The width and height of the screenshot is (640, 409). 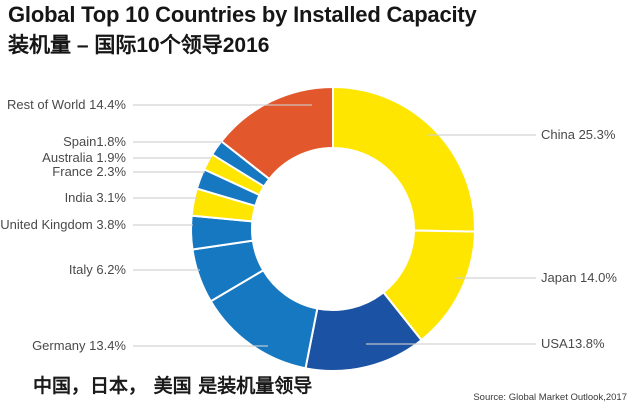 What do you see at coordinates (550, 397) in the screenshot?
I see `source-credit: Source: Global Market Outlook,2017` at bounding box center [550, 397].